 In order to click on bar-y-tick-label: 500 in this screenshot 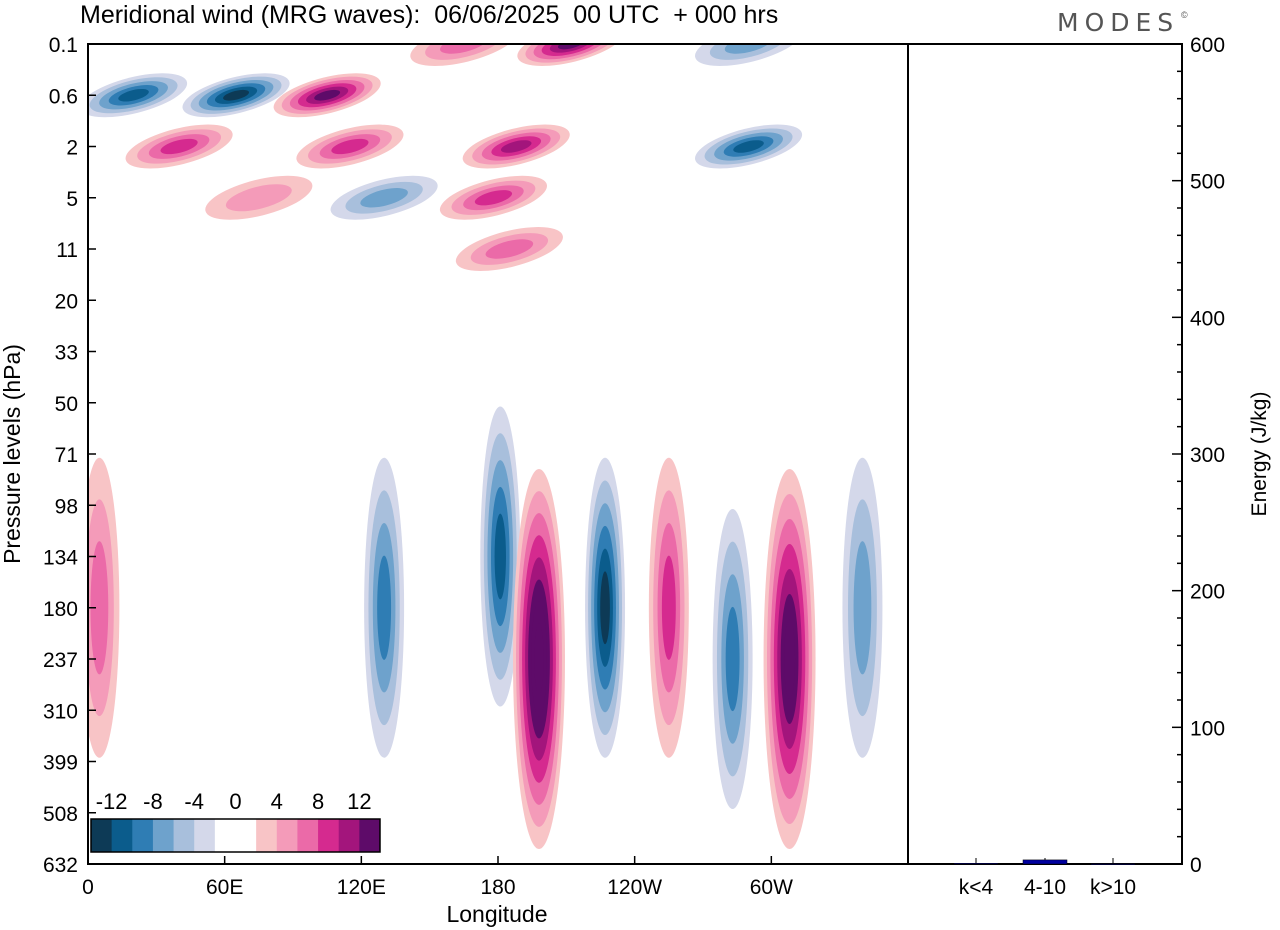, I will do `click(1207, 182)`.